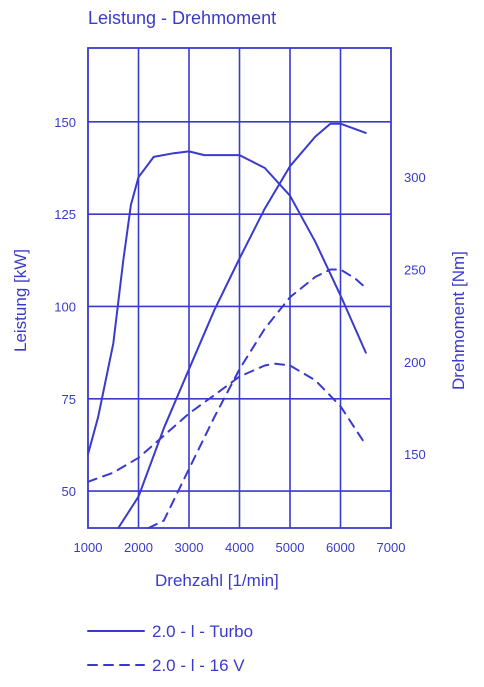 This screenshot has height=687, width=484. Describe the element at coordinates (415, 454) in the screenshot. I see `y-right-tick-label: 150` at that location.